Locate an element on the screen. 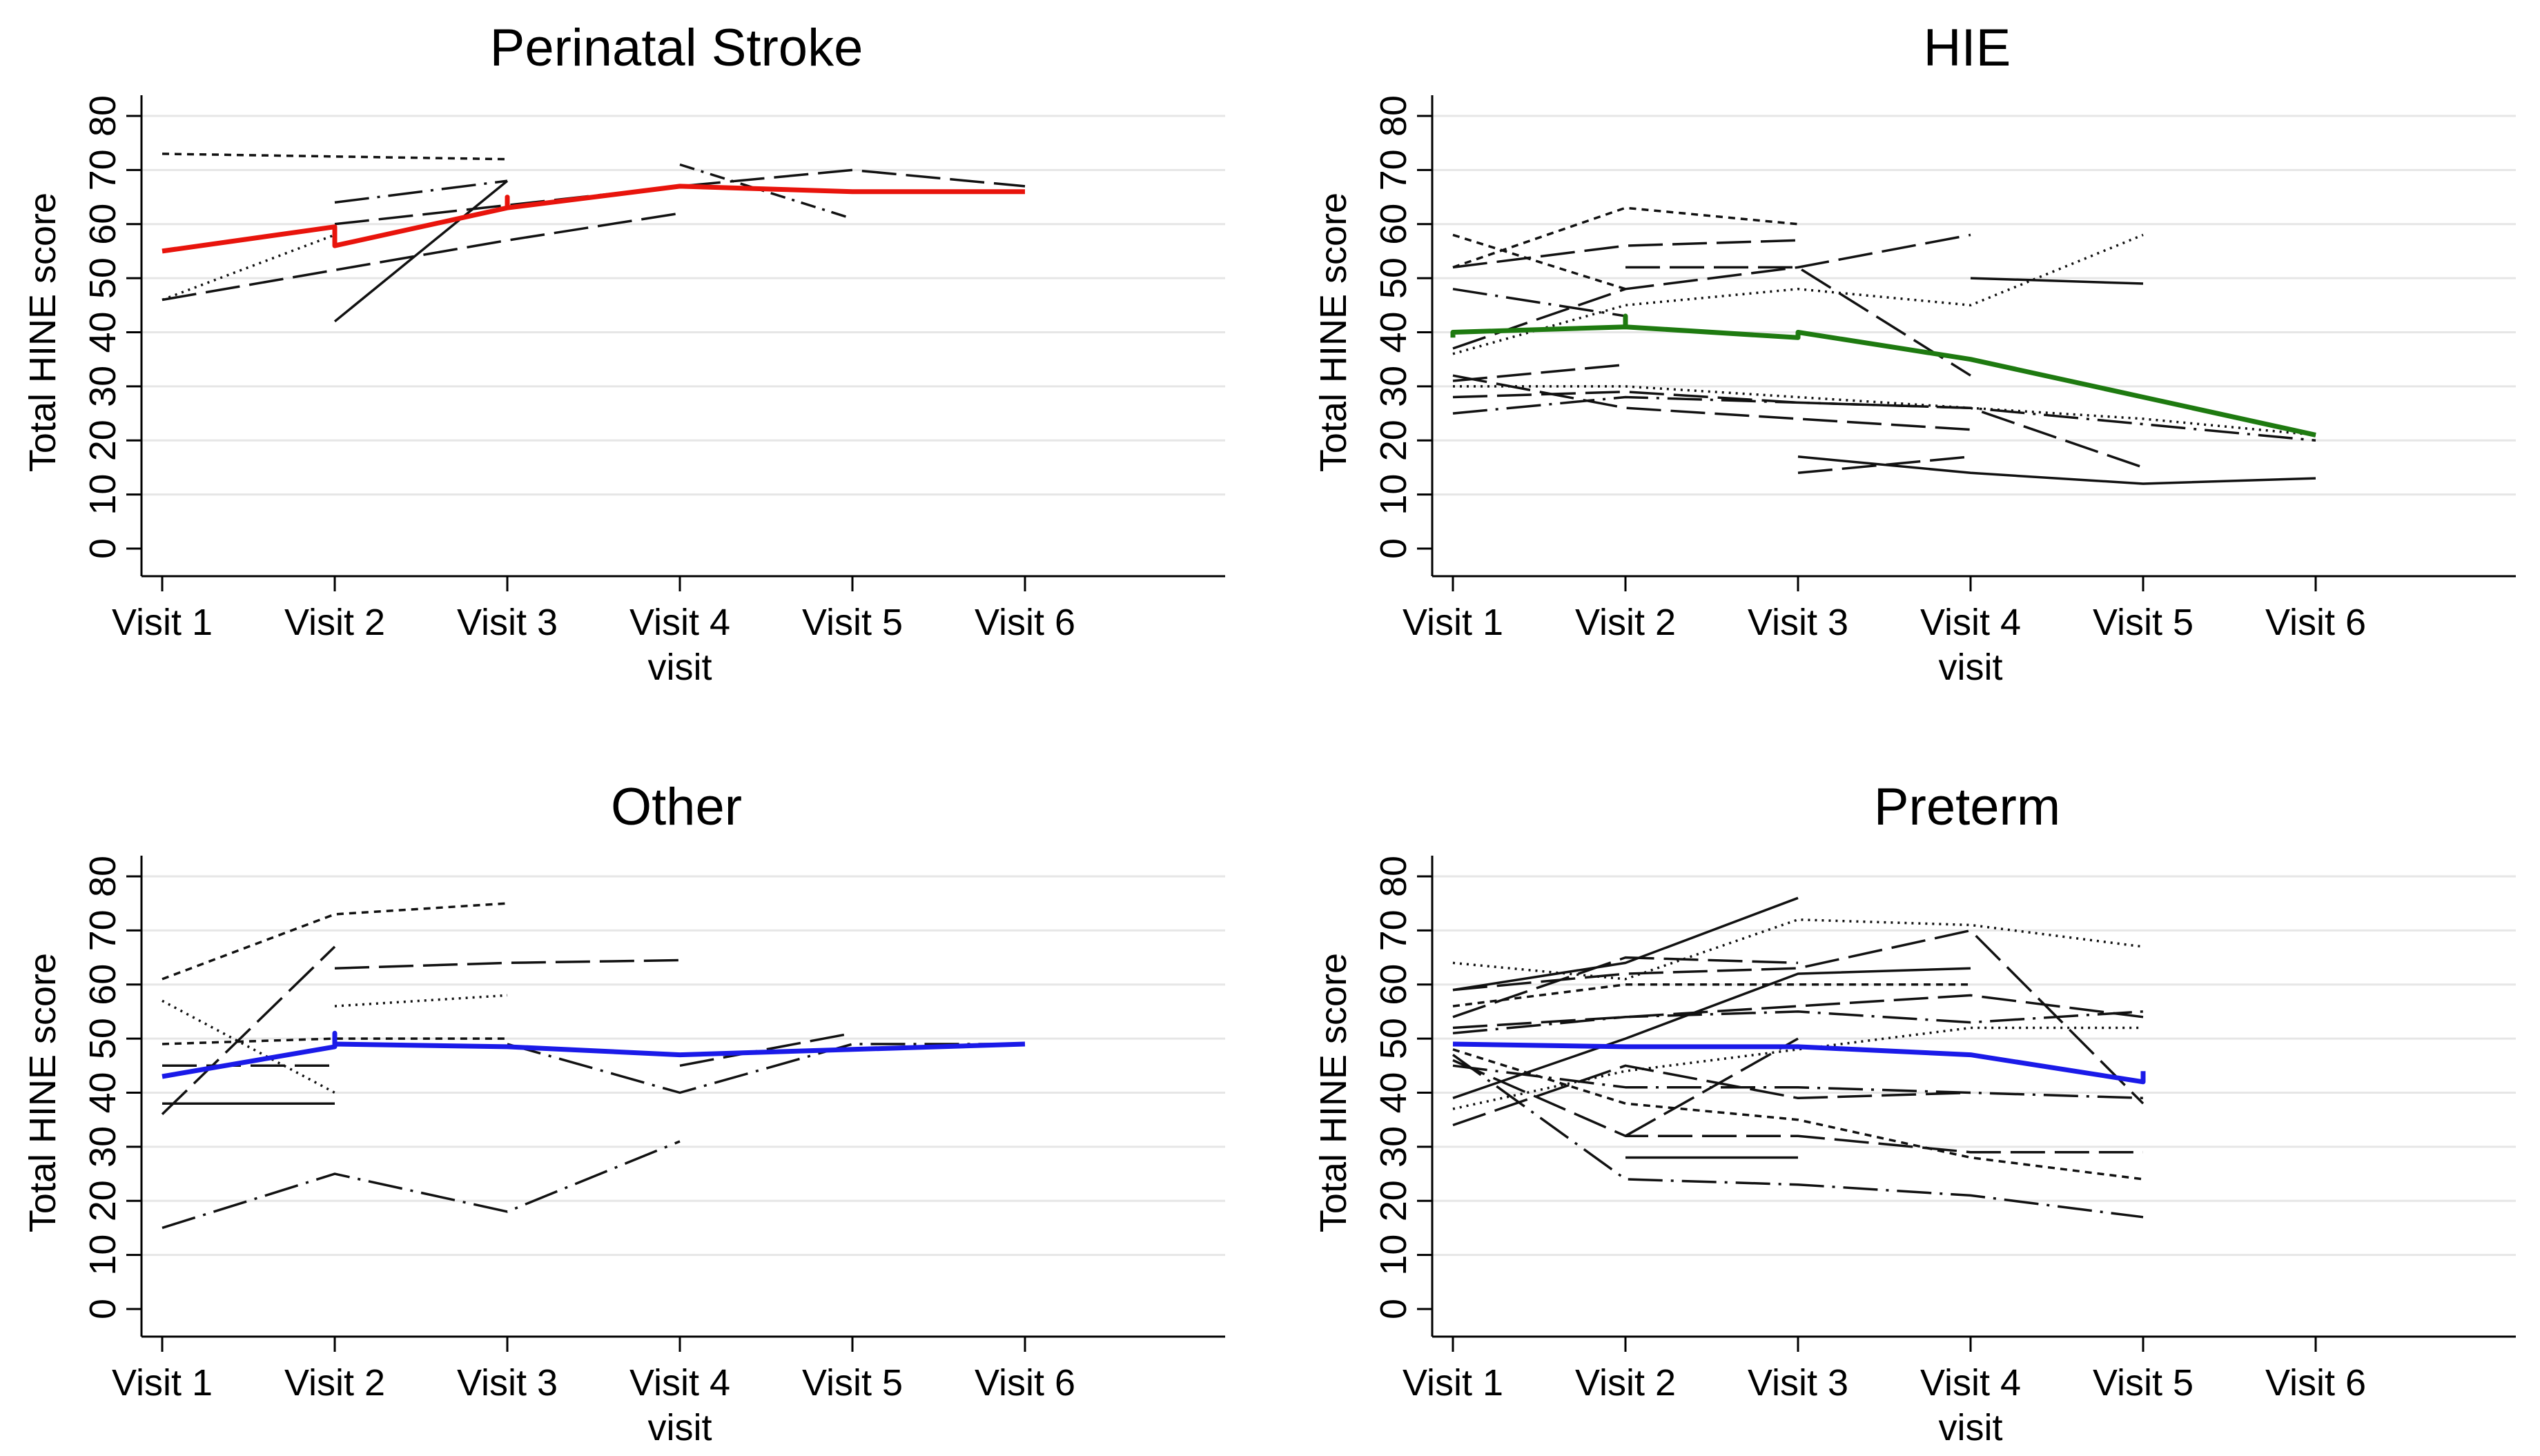  panel-title: Other is located at coordinates (676, 807).